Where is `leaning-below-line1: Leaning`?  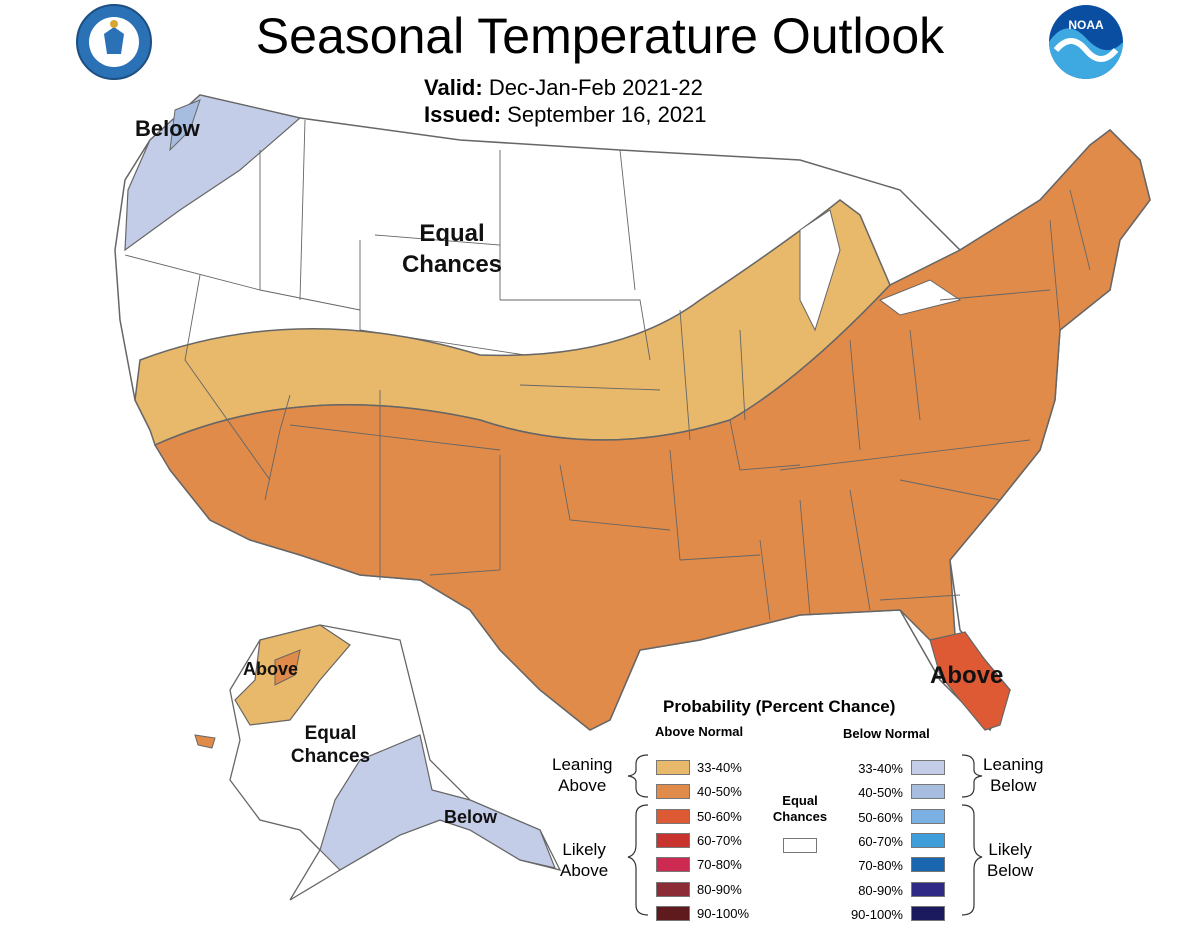 leaning-below-line1: Leaning is located at coordinates (1013, 764).